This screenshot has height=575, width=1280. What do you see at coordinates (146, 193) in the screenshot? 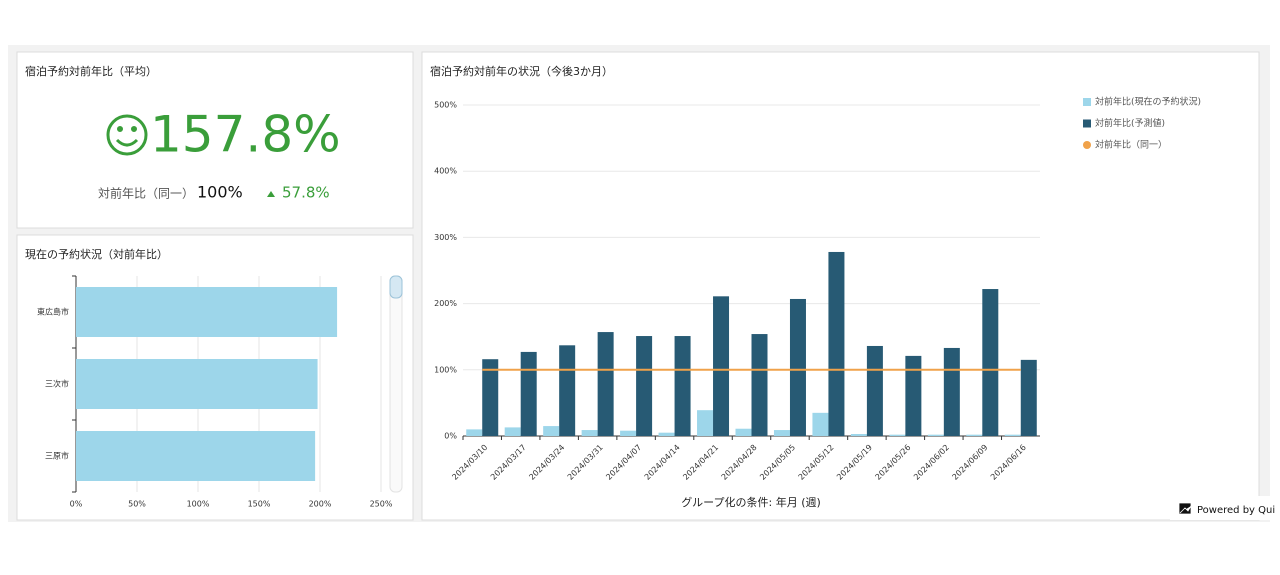
I see `kpi-compare-label: 対前年比（同一）` at bounding box center [146, 193].